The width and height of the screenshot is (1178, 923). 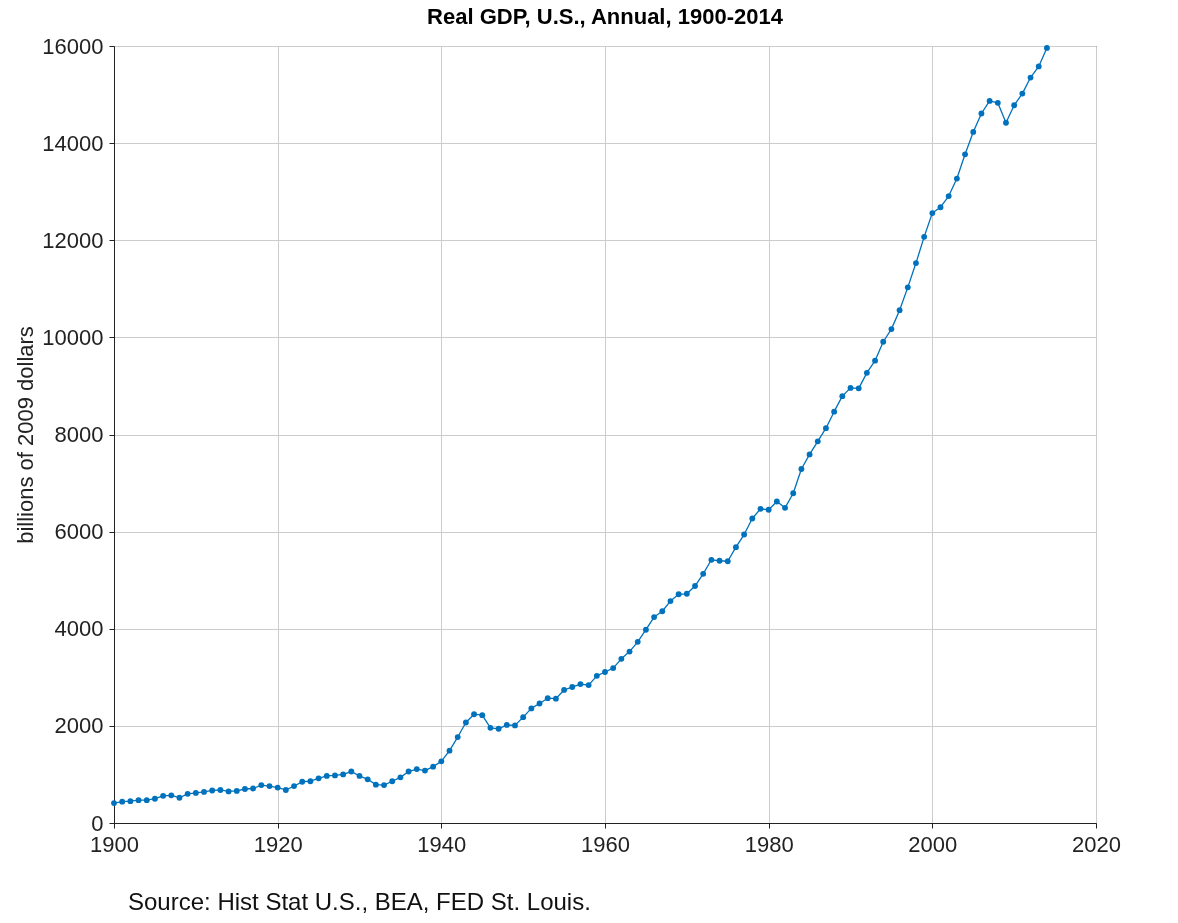 What do you see at coordinates (605, 844) in the screenshot?
I see `x-tick-label: 1960` at bounding box center [605, 844].